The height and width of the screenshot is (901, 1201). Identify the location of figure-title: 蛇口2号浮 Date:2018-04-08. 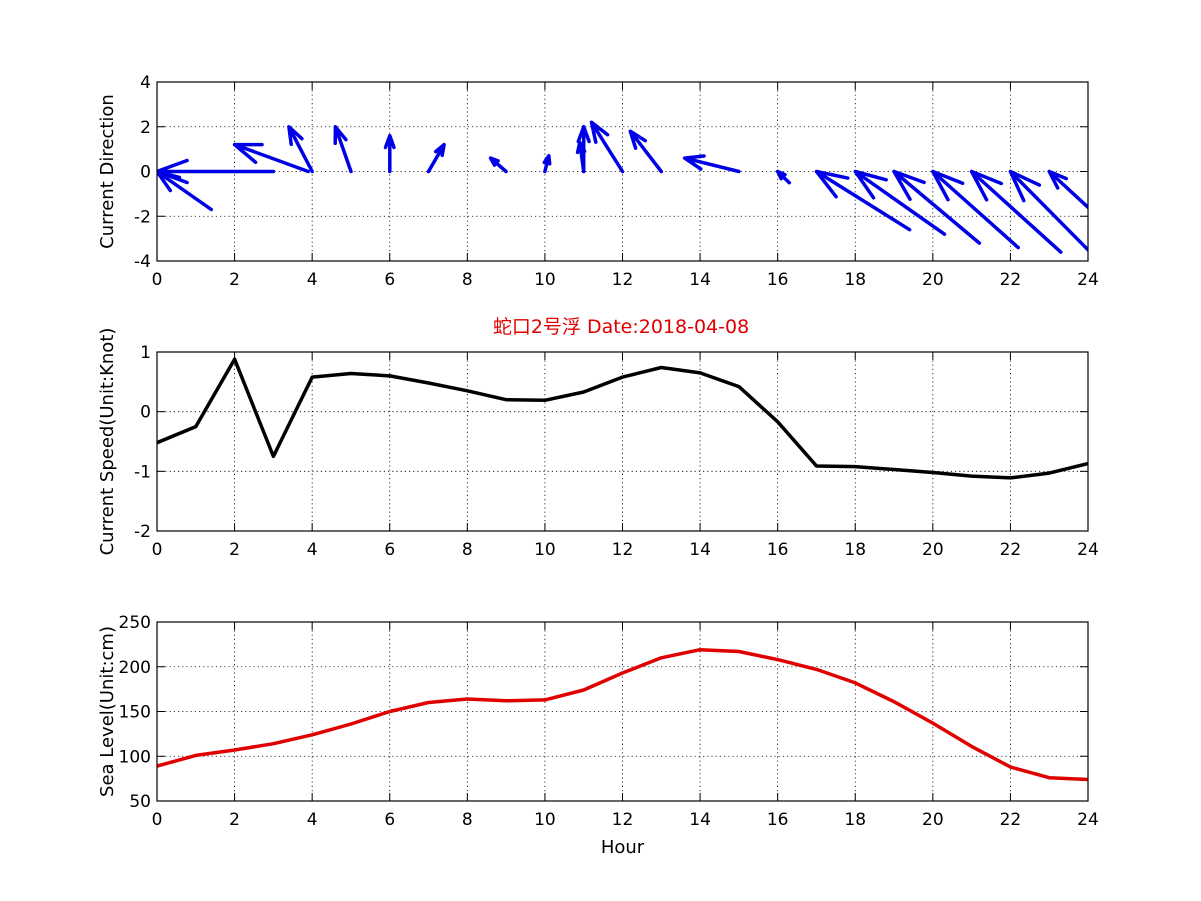
(621, 327).